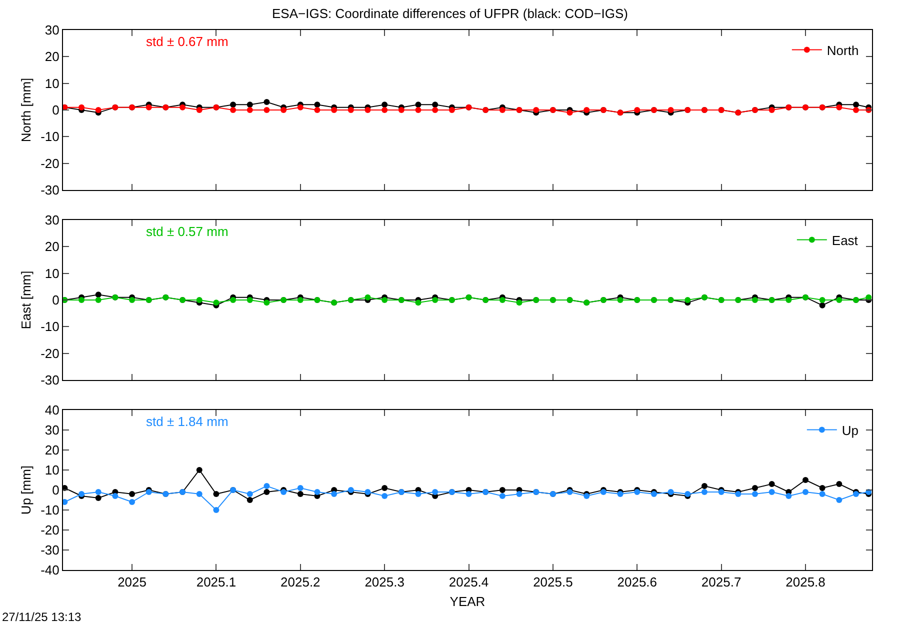 Image resolution: width=900 pixels, height=630 pixels. Describe the element at coordinates (26, 490) in the screenshot. I see `y-axis-title: Up [mm]` at that location.